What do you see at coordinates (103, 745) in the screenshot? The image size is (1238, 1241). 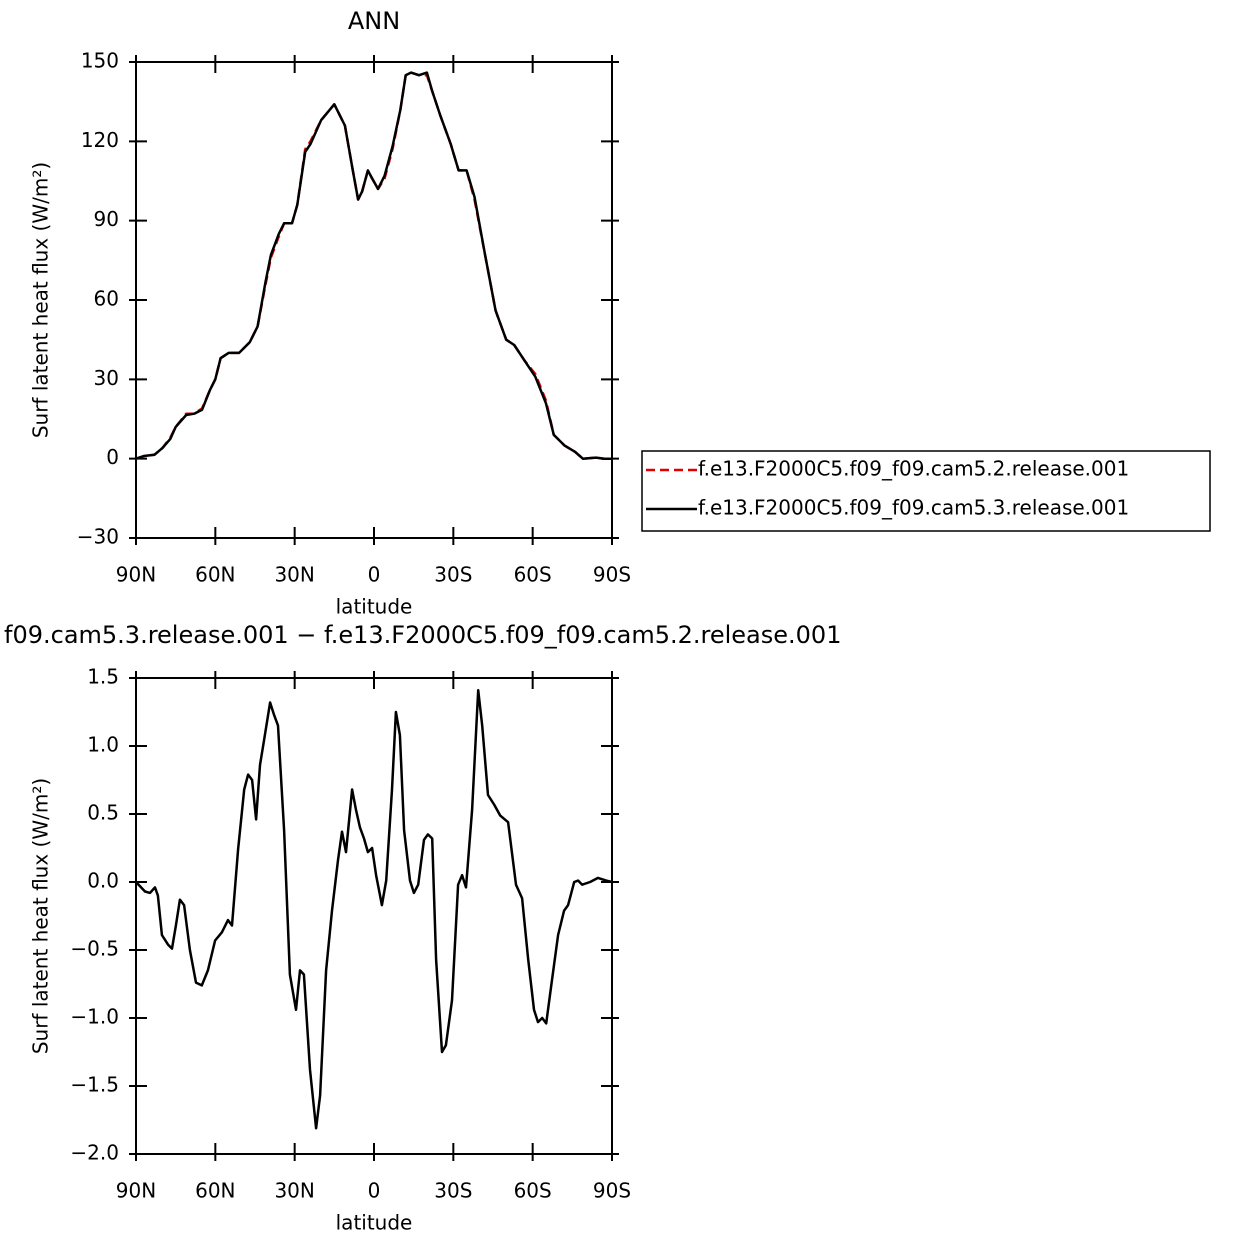 I see `y-tick-label: 1.0` at bounding box center [103, 745].